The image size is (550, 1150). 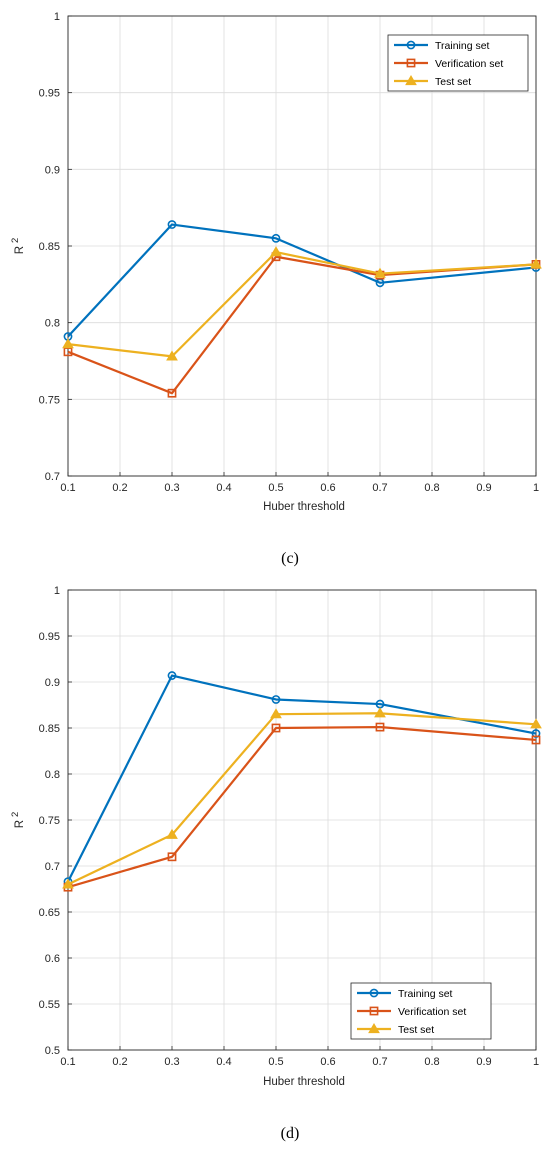 I want to click on y-tick-label: 0.65, so click(x=49, y=913).